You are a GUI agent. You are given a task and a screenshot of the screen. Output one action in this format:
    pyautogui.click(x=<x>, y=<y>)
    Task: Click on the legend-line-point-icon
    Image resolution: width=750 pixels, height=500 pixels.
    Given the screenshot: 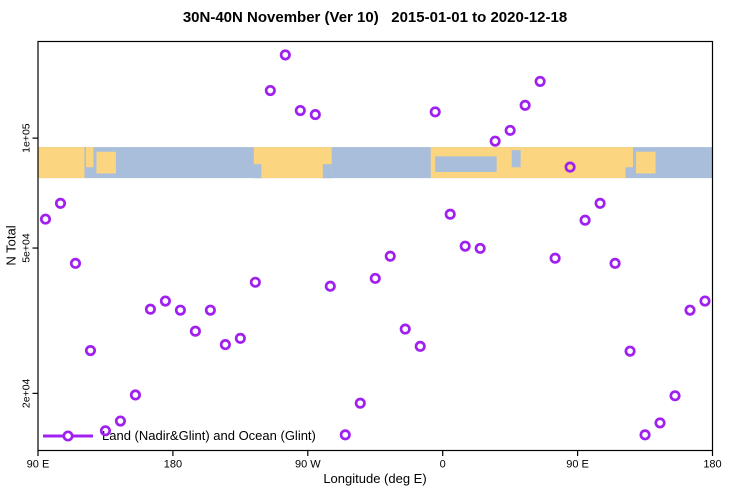 What is the action you would take?
    pyautogui.click(x=68, y=435)
    